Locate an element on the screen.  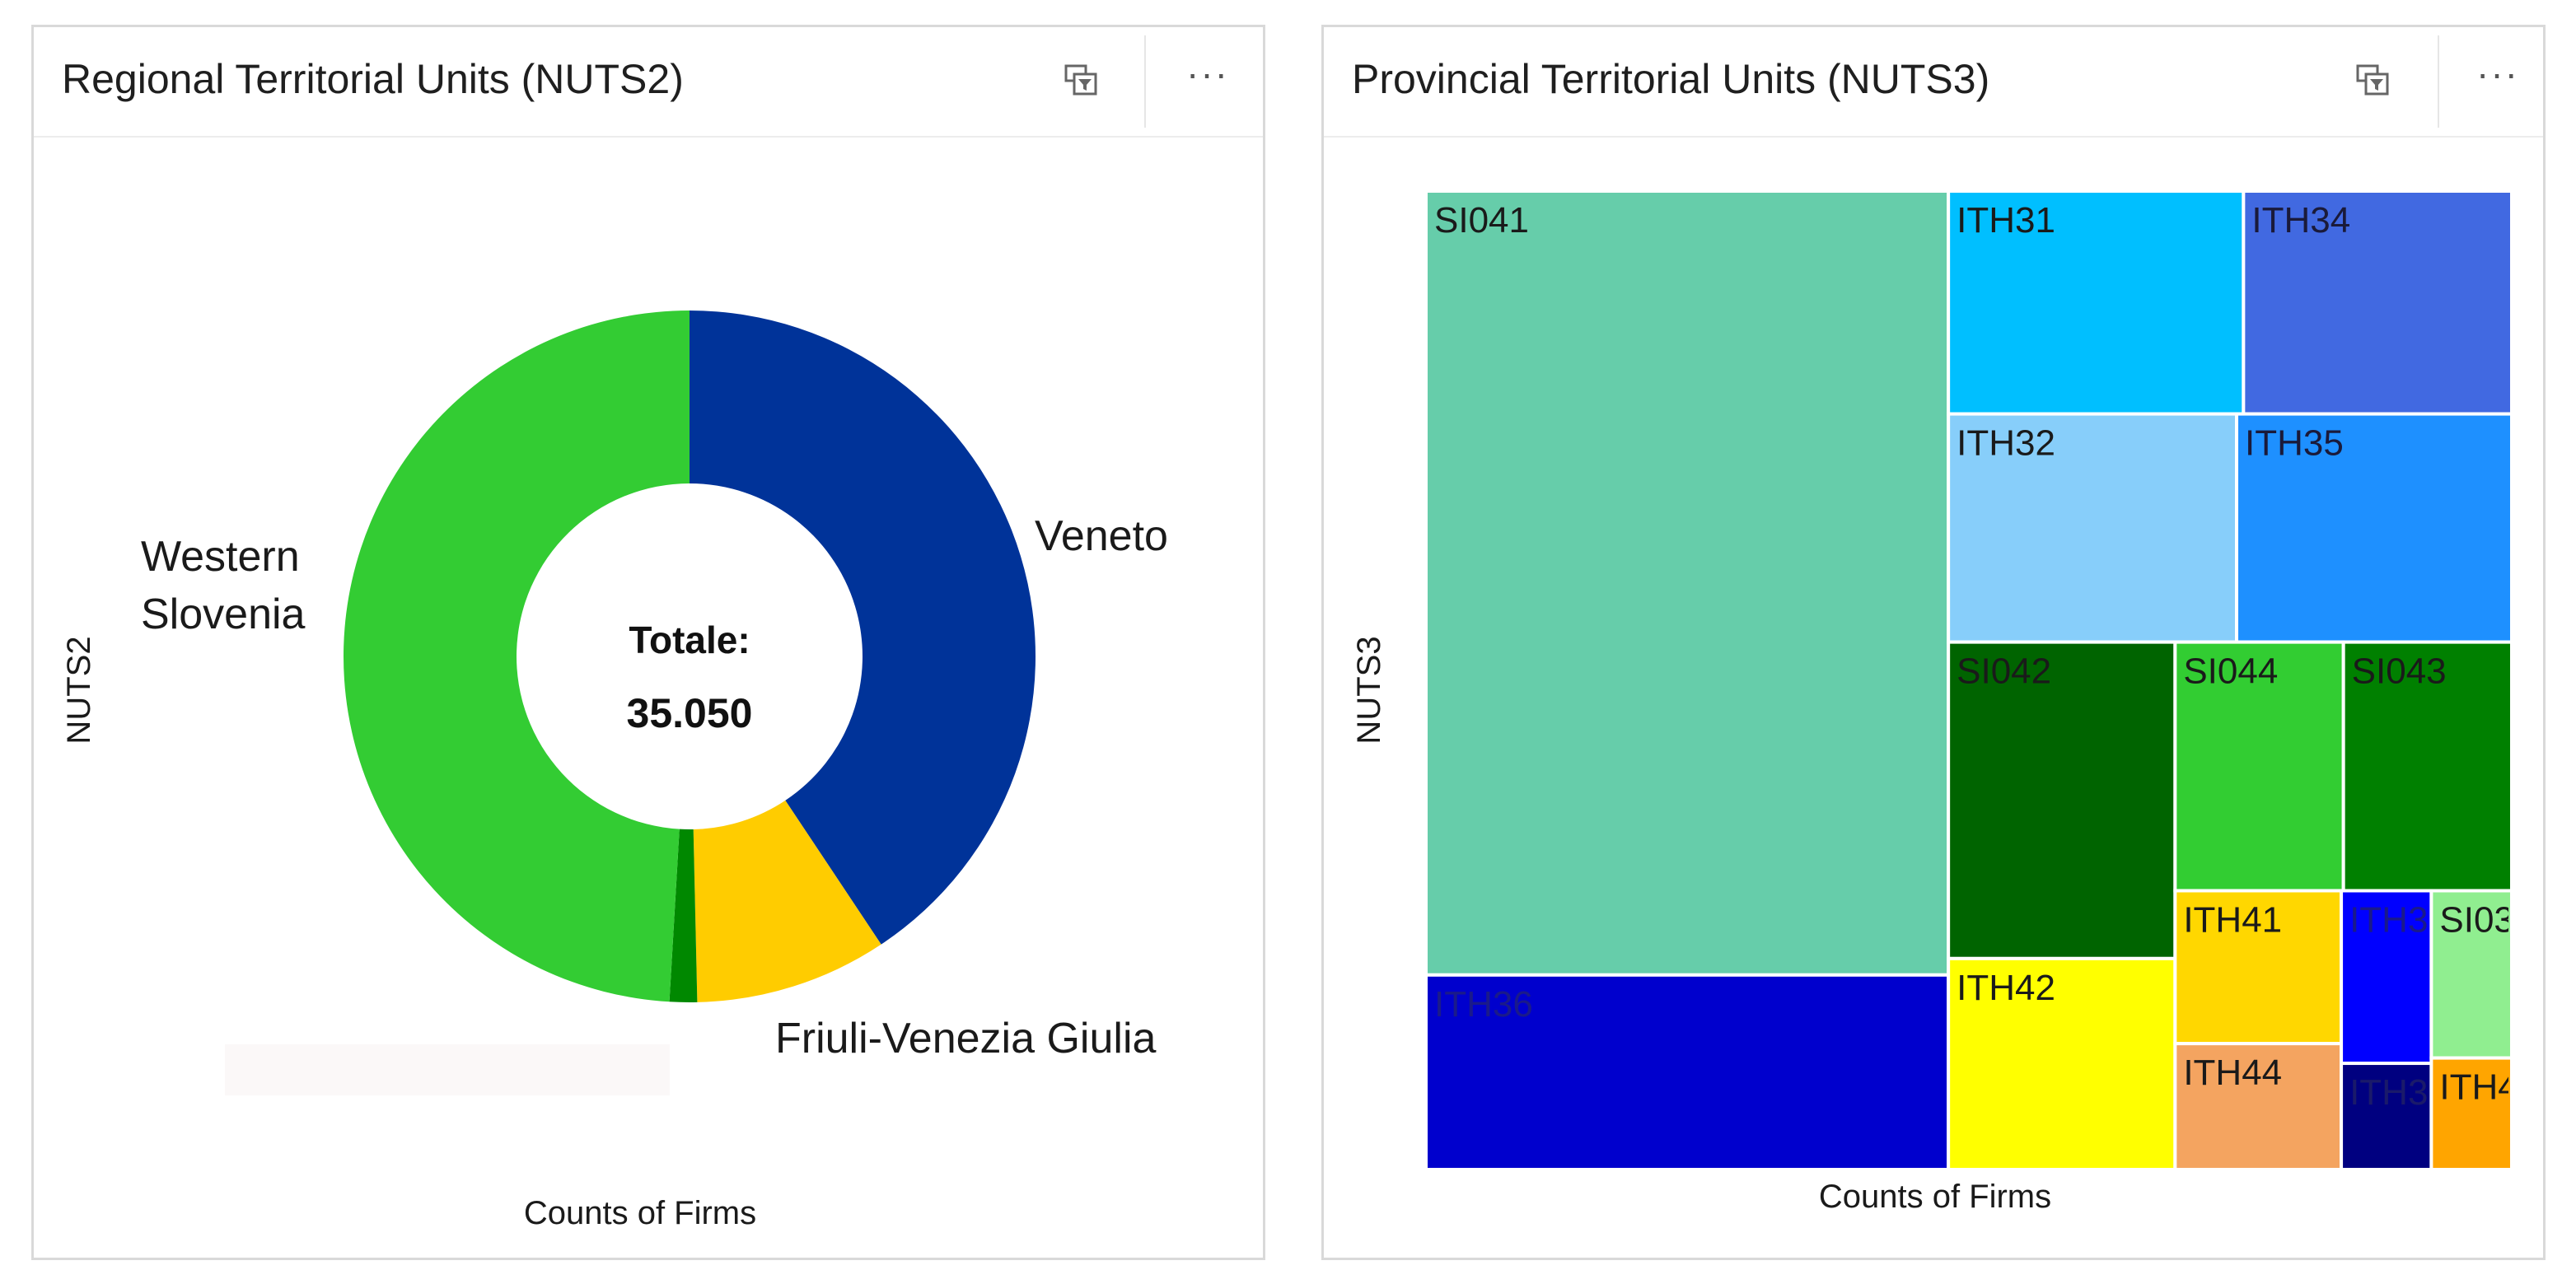
treemap-tile: SI044 is located at coordinates (2259, 766).